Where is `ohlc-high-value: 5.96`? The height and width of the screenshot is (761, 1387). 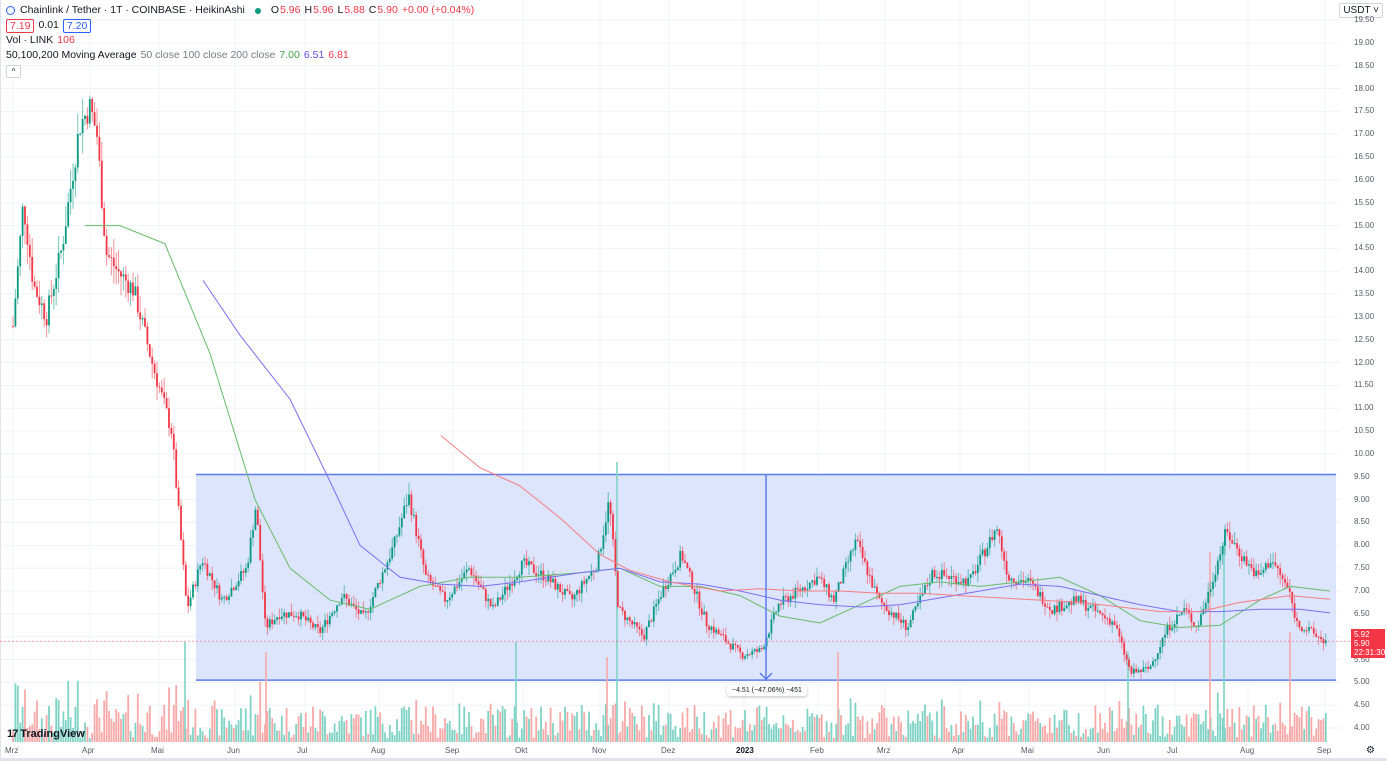 ohlc-high-value: 5.96 is located at coordinates (323, 10).